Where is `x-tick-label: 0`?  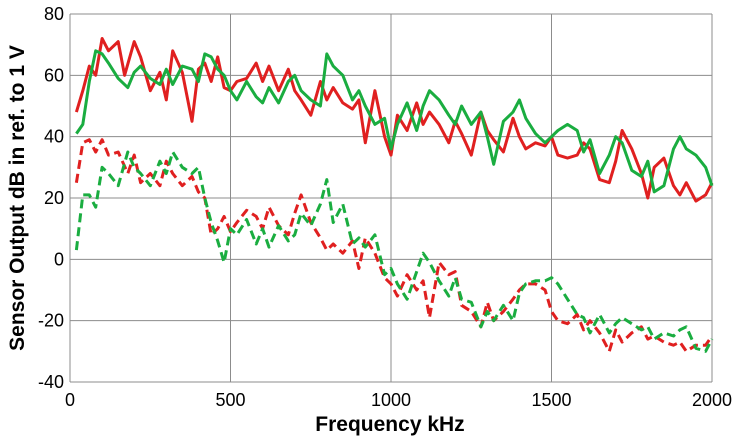 x-tick-label: 0 is located at coordinates (70, 400).